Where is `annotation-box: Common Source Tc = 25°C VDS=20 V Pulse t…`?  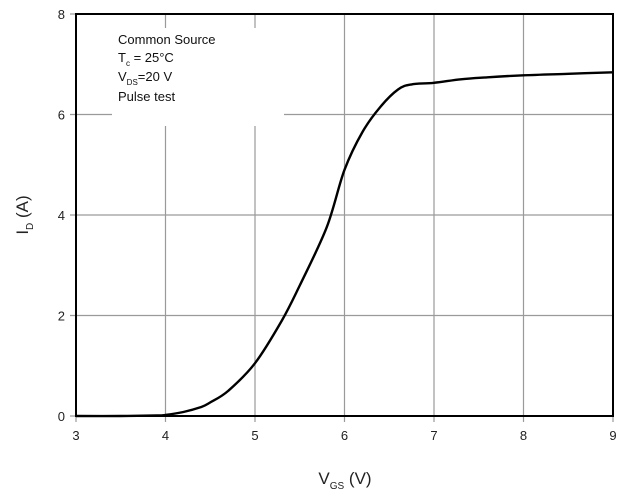
annotation-box: Common Source Tc = 25°C VDS=20 V Pulse t… is located at coordinates (167, 68).